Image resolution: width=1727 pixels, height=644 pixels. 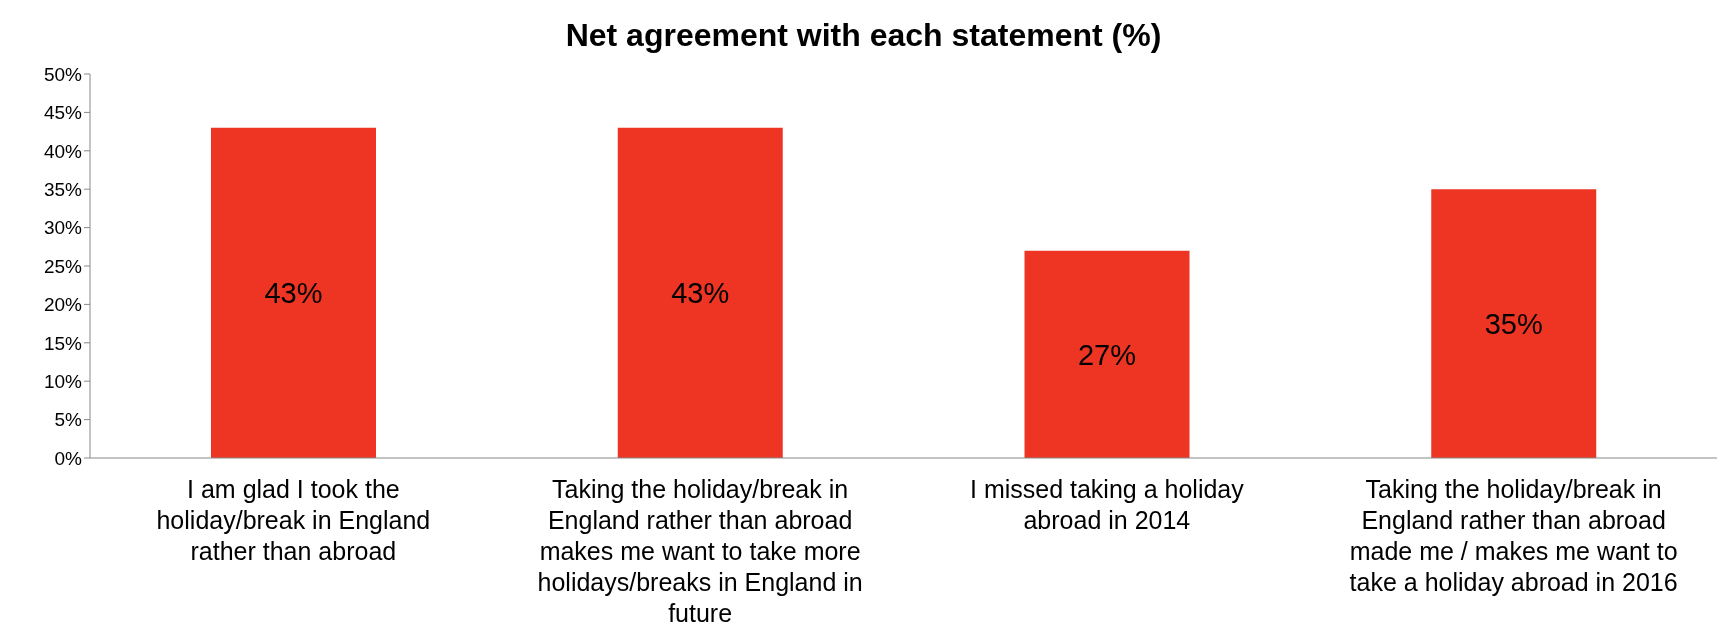 I want to click on x-tick-label: Taking the holiday/break in England rather than abroad made me / makes me want to take a holiday abroad in 2016, so click(x=1513, y=535).